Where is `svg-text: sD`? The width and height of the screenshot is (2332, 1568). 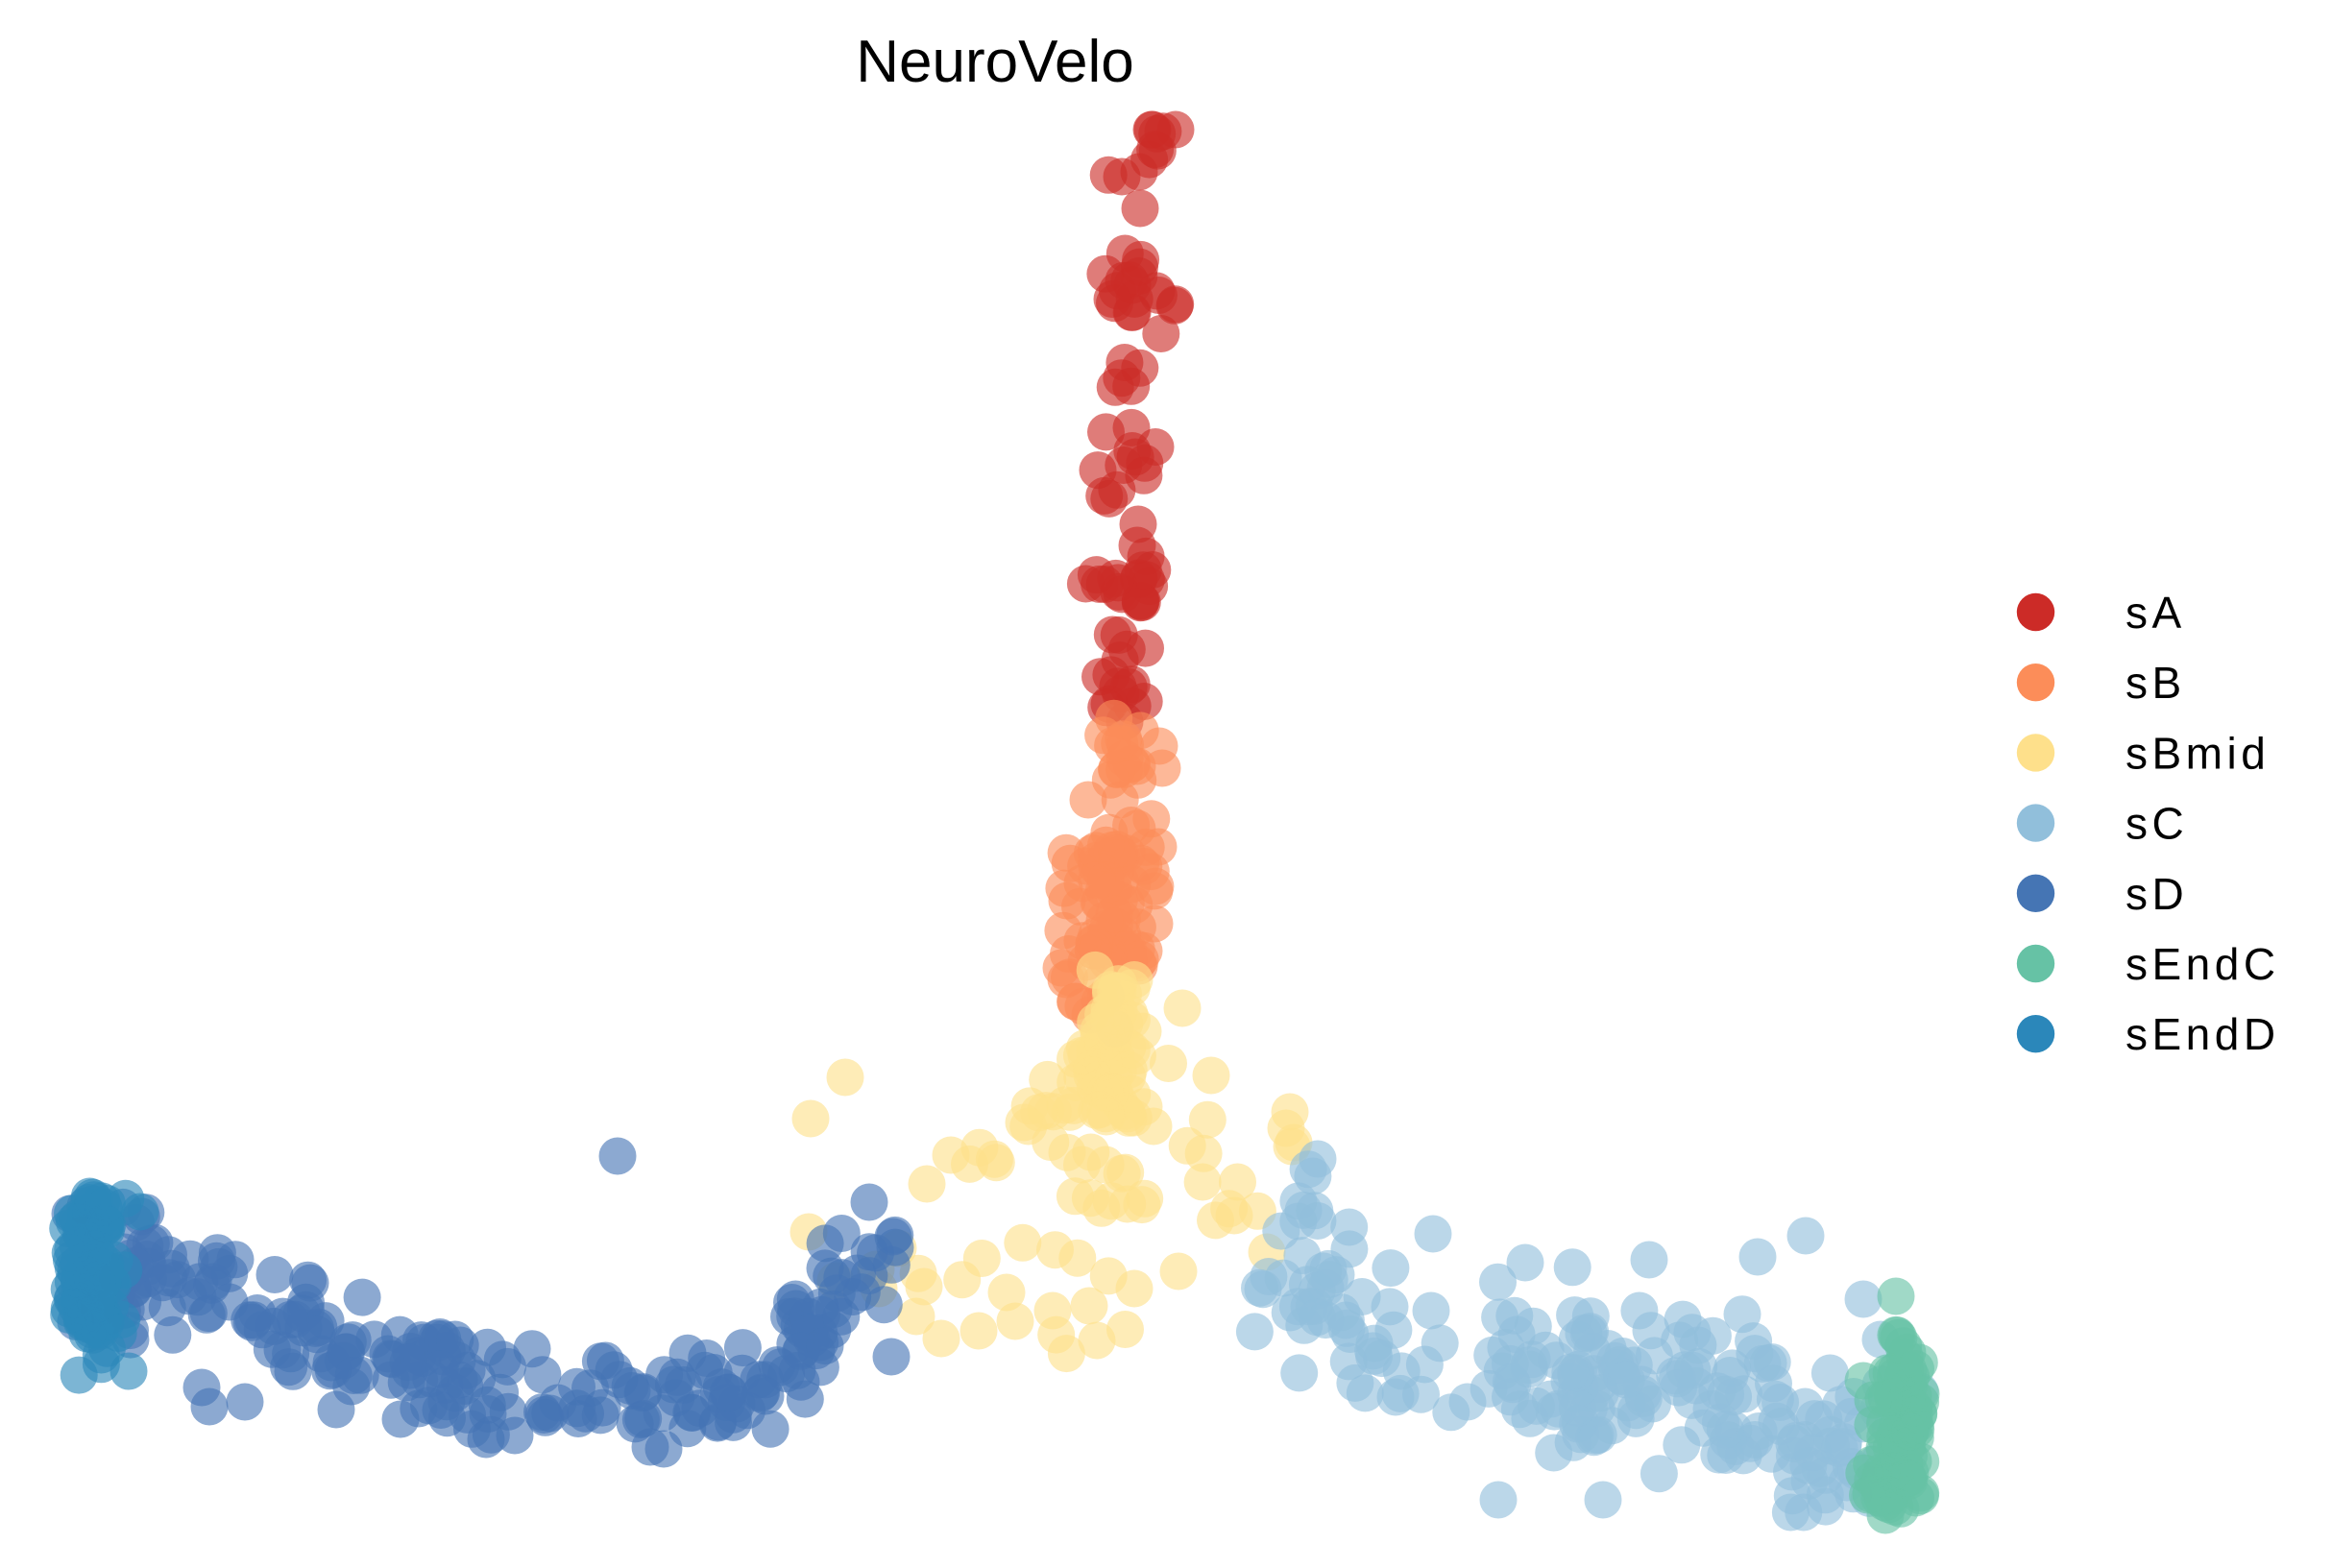
svg-text: sD is located at coordinates (2157, 894).